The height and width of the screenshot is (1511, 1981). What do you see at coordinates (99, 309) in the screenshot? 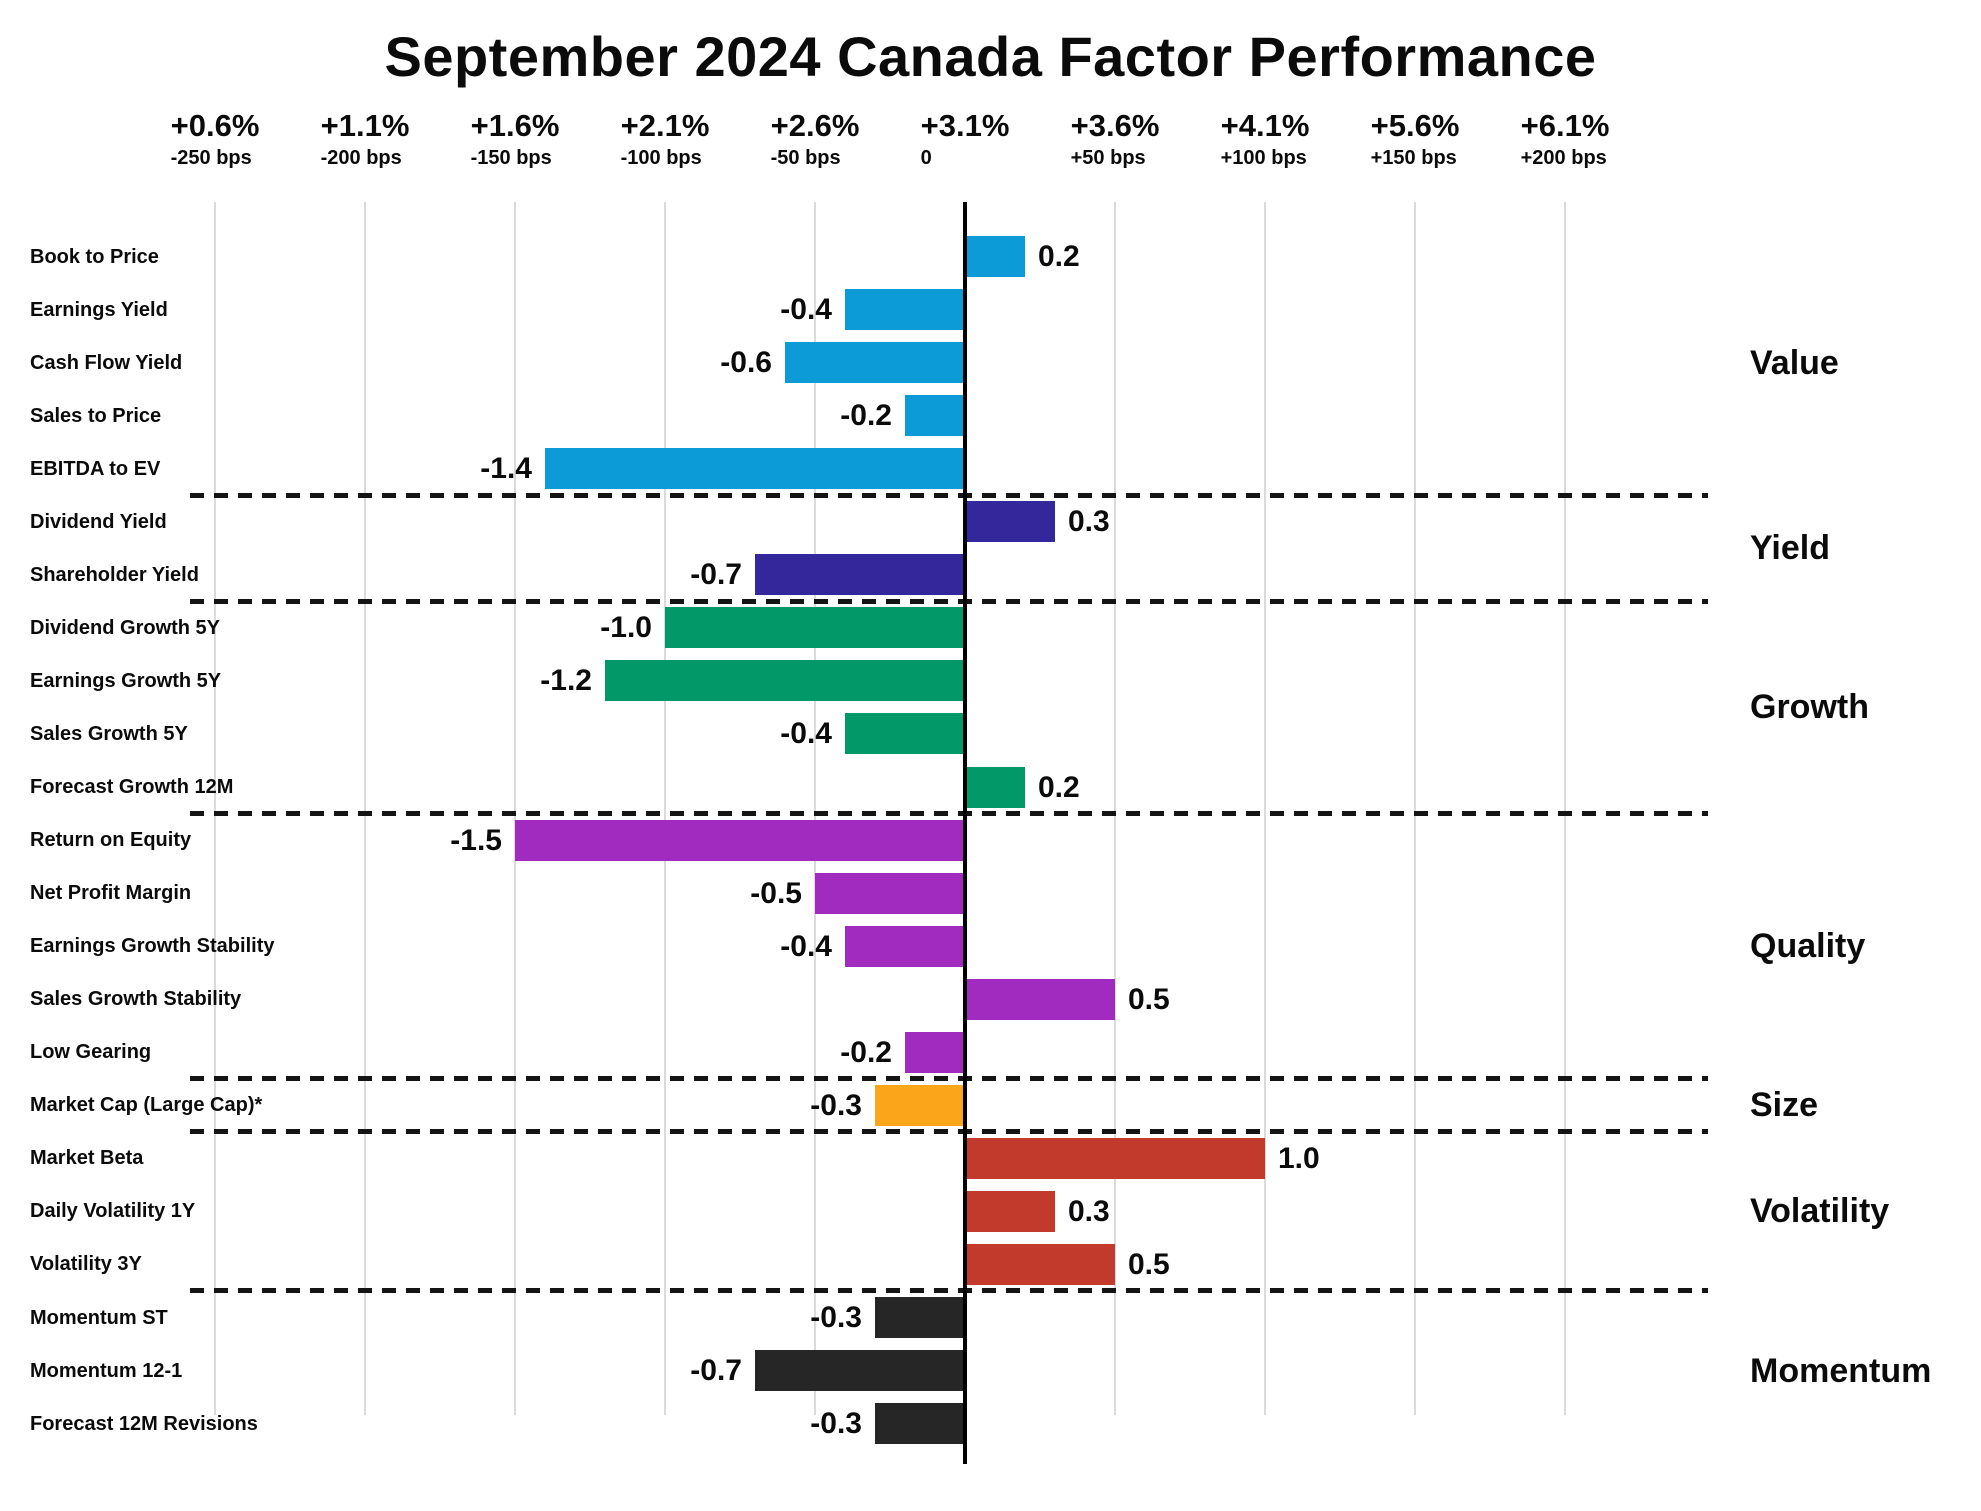
I see `factor-label: Earnings Yield` at bounding box center [99, 309].